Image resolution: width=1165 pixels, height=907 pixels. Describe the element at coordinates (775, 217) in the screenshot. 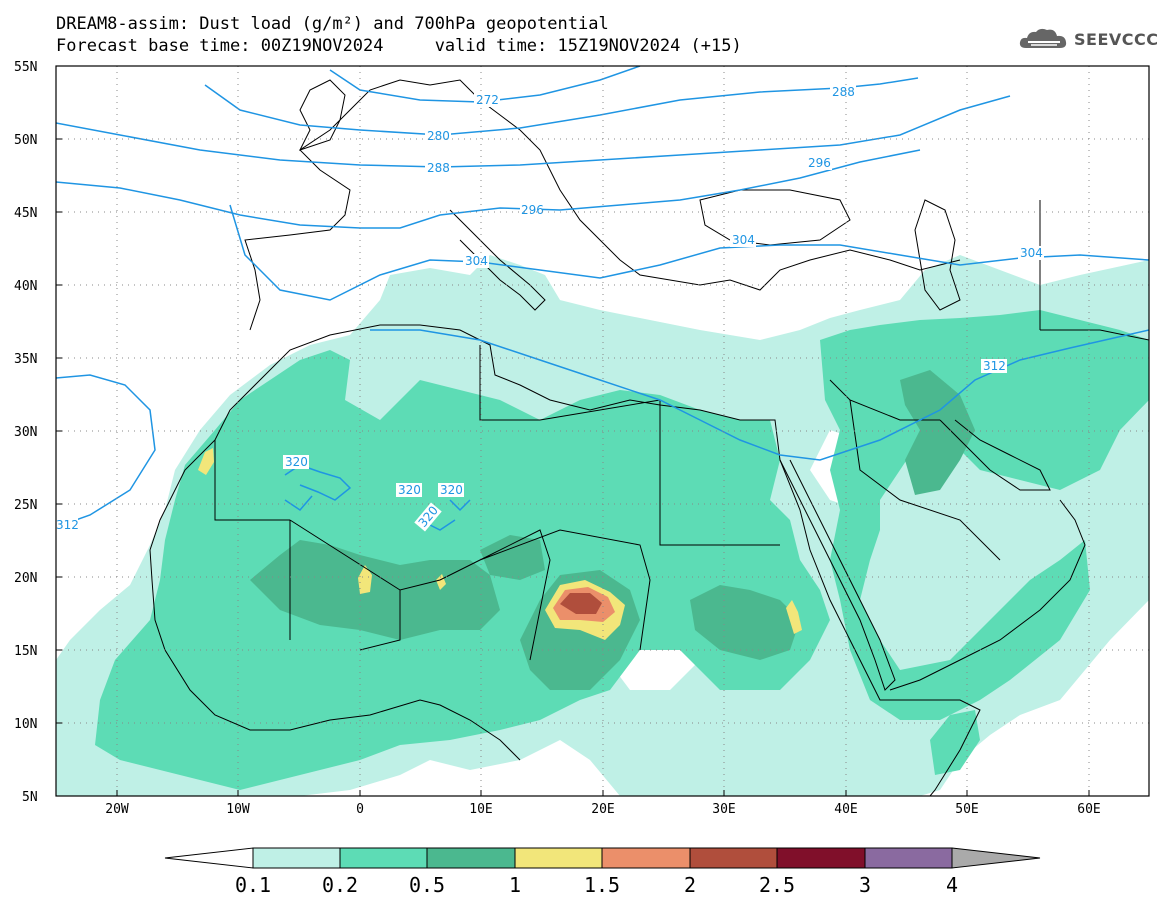

I see `black-sea` at that location.